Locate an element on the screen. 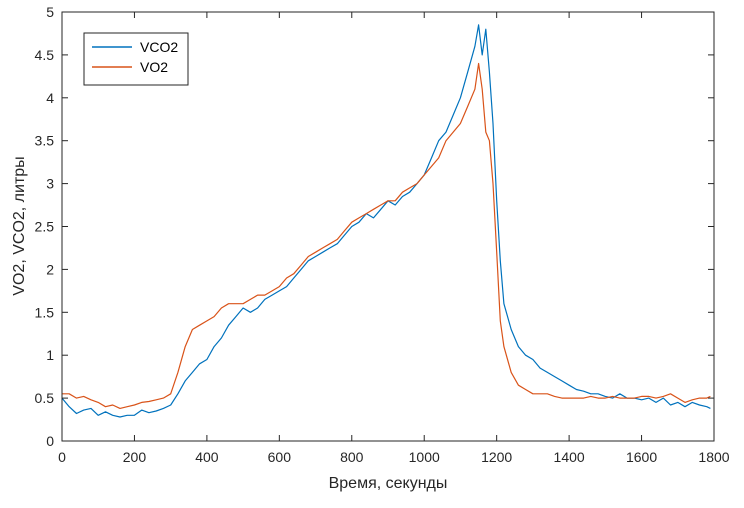 The width and height of the screenshot is (744, 508). y-tick-label: 4.5 is located at coordinates (45, 55).